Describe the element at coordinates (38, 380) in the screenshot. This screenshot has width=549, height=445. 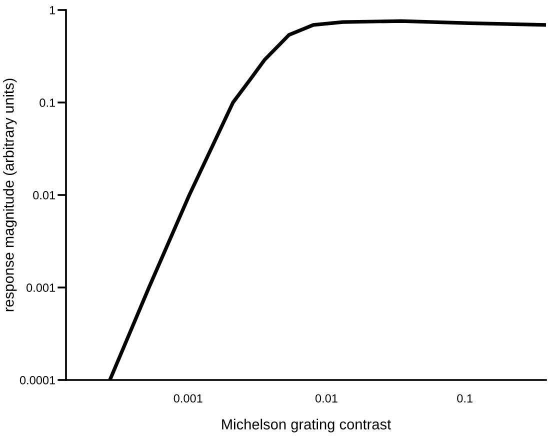
I see `y-tick-label: 0.0001` at that location.